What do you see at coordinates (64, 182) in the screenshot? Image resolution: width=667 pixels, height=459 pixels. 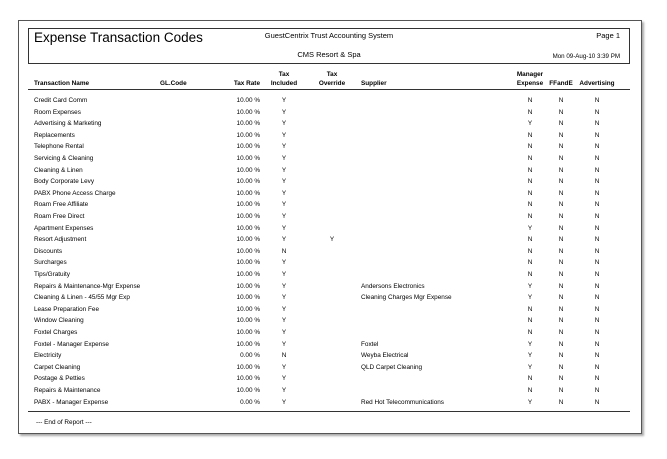 I see `cell-name: Body Corporate Levy` at bounding box center [64, 182].